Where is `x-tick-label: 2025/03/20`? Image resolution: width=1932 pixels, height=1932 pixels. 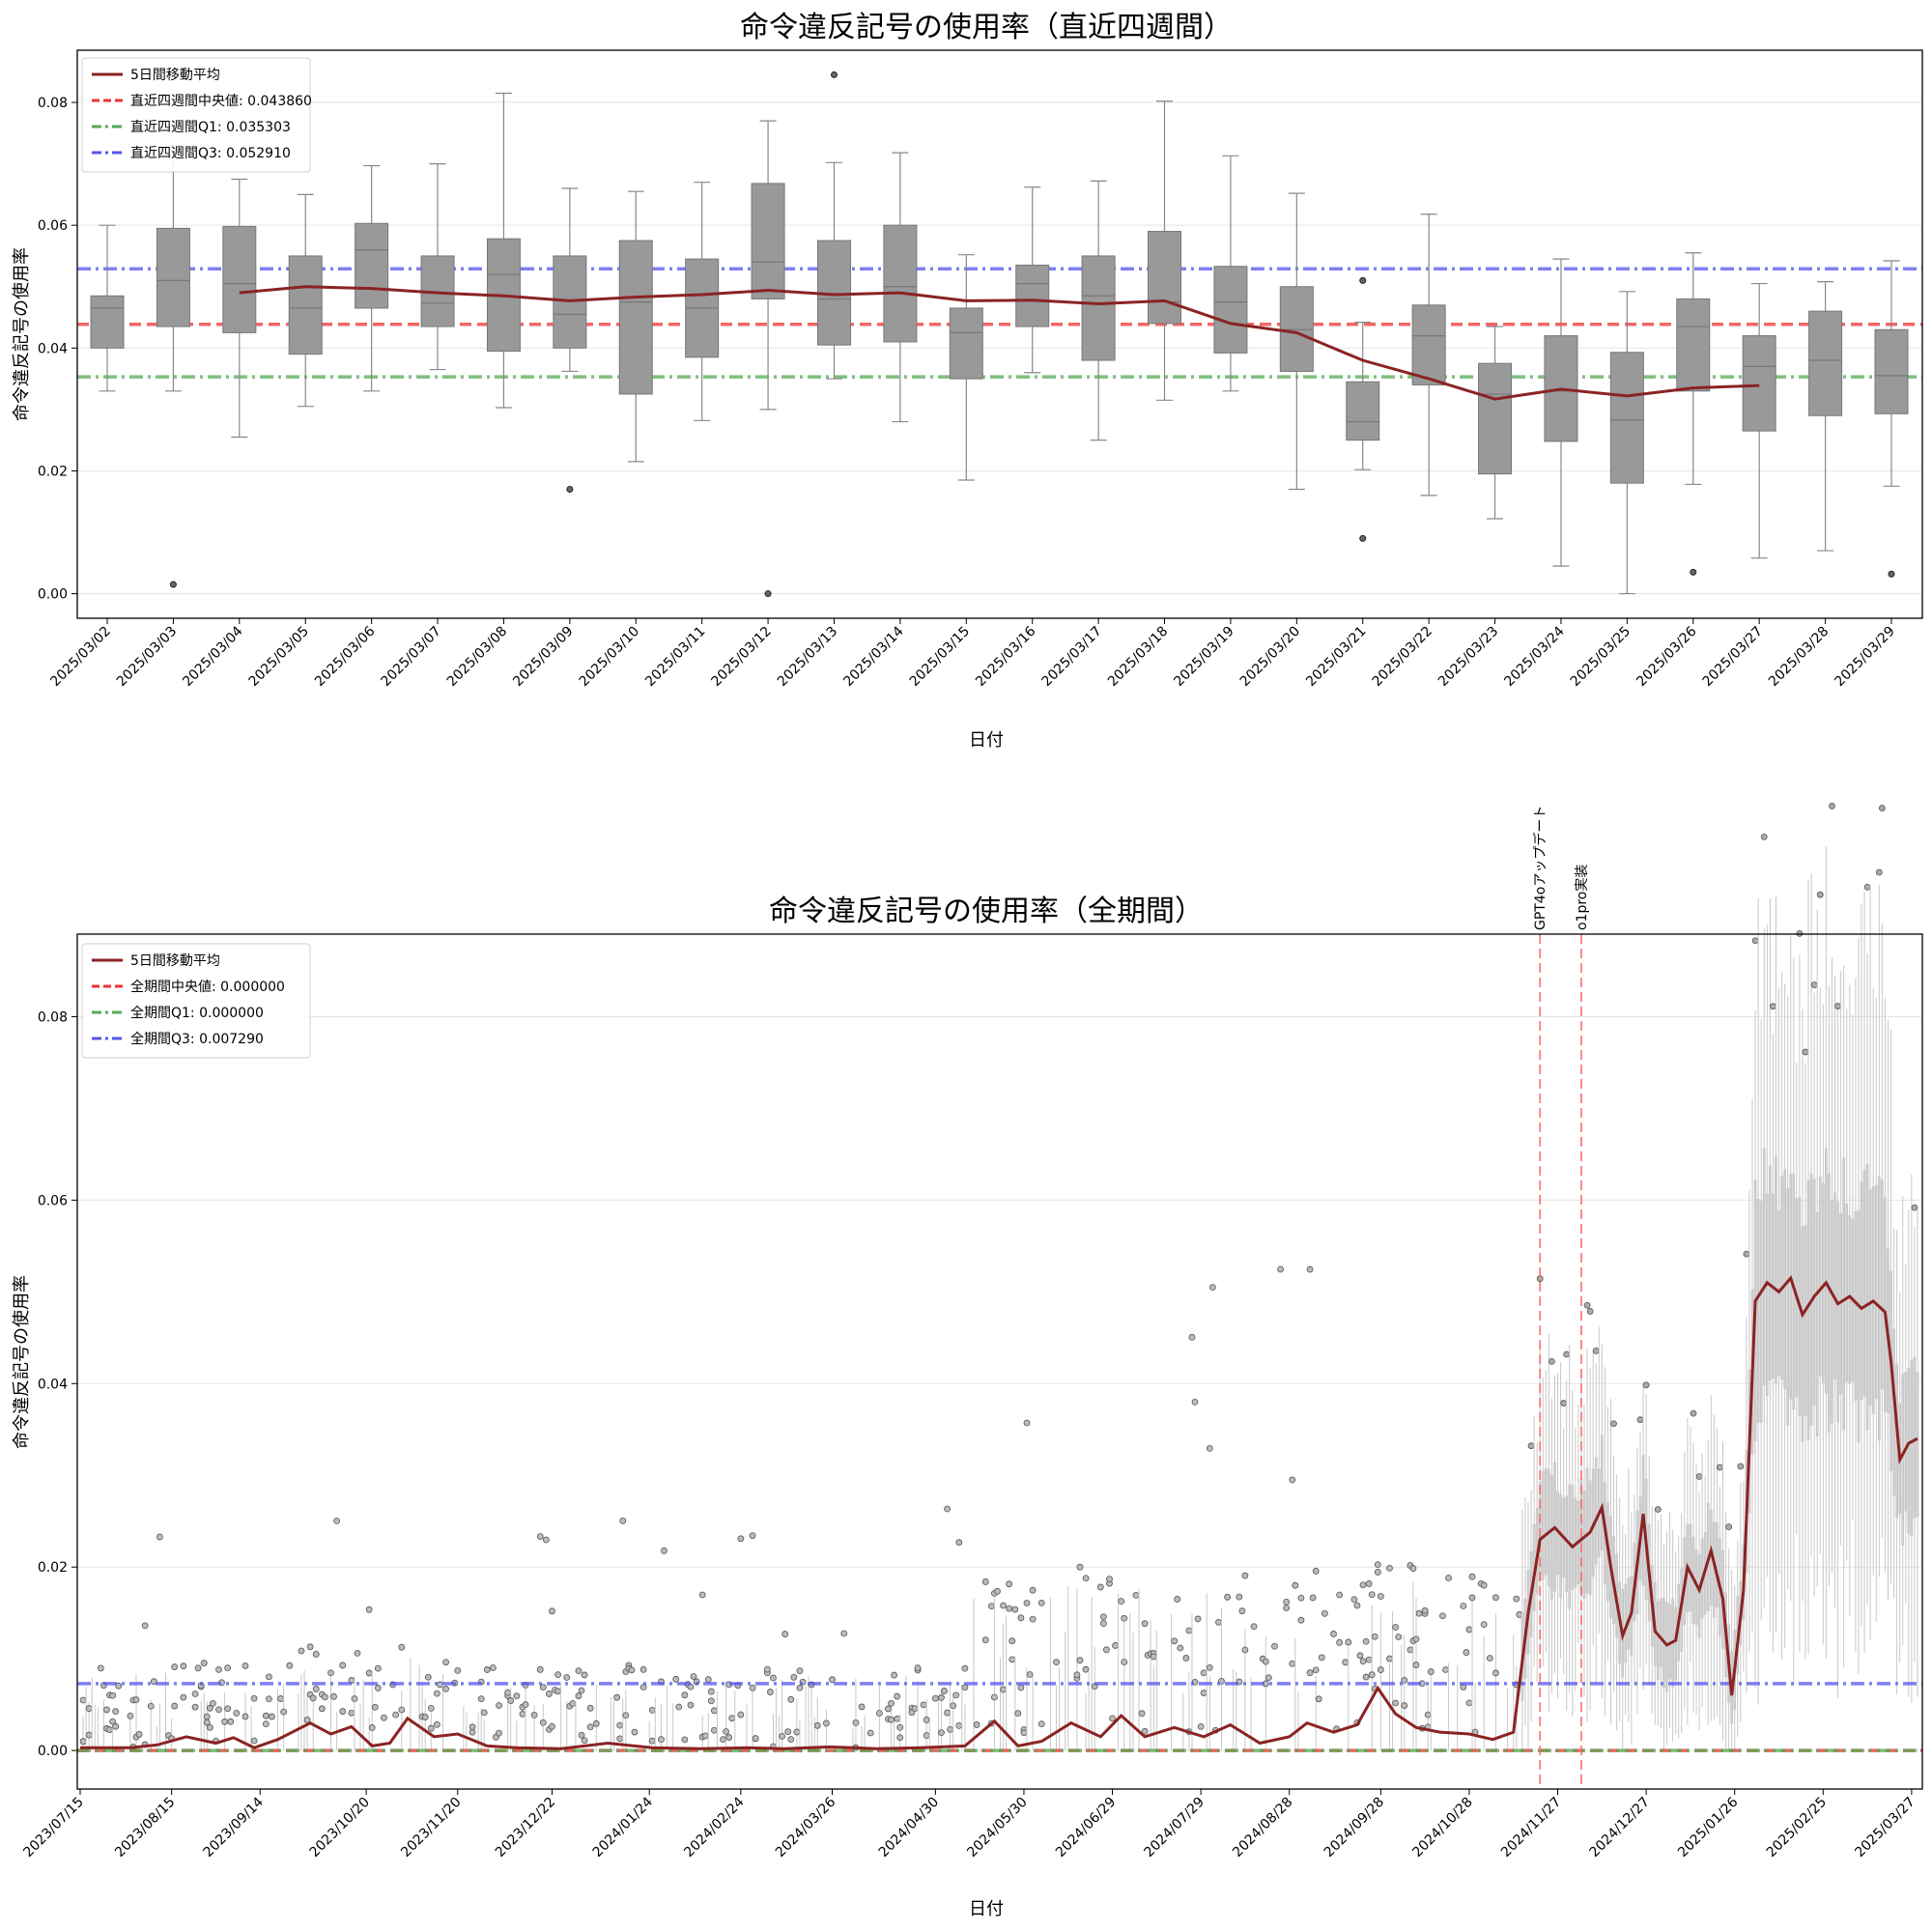
x-tick-label: 2025/03/20 is located at coordinates (1270, 657).